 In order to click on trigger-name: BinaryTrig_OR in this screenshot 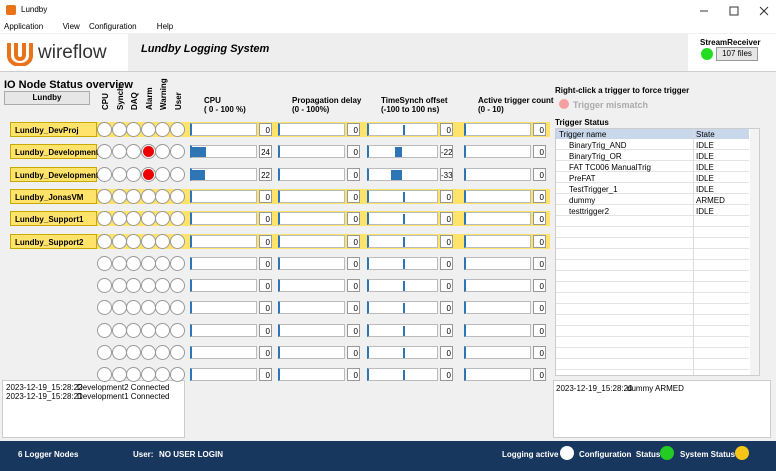, I will do `click(595, 156)`.